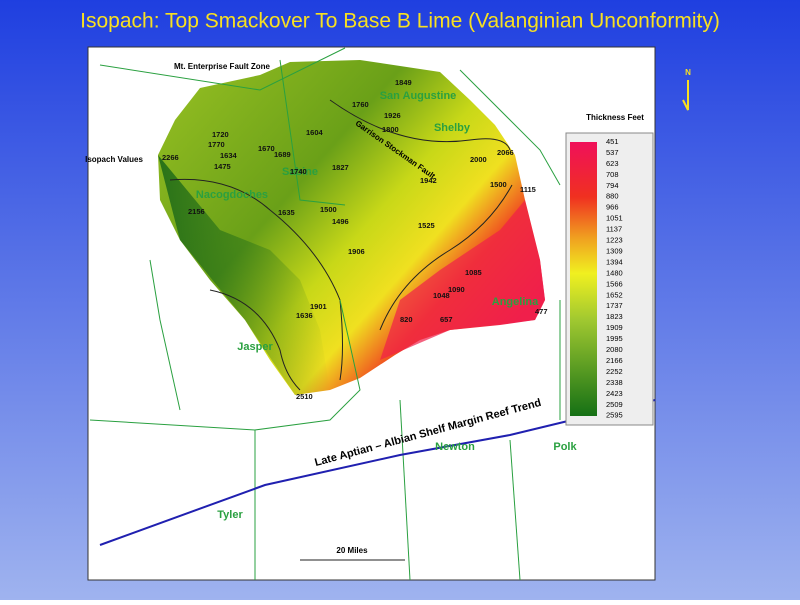  What do you see at coordinates (428, 180) in the screenshot?
I see `isopach-value: 1942` at bounding box center [428, 180].